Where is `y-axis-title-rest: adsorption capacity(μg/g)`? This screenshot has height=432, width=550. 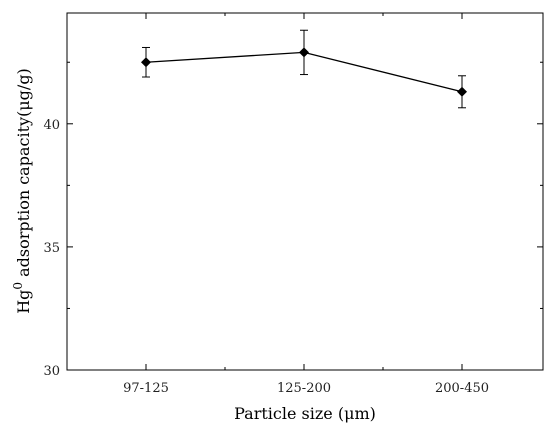
y-axis-title-rest: adsorption capacity(μg/g) is located at coordinates (23, 175).